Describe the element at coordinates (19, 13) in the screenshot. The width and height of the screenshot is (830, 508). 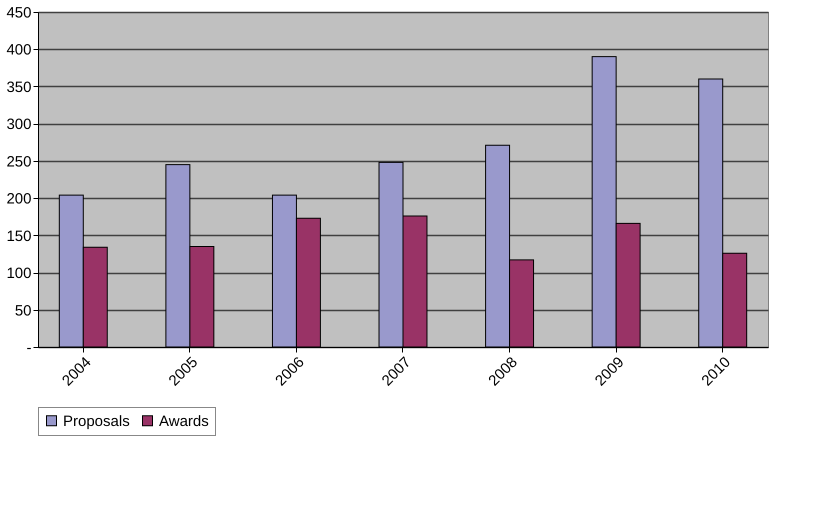
I see `y-tick-label: 450` at that location.